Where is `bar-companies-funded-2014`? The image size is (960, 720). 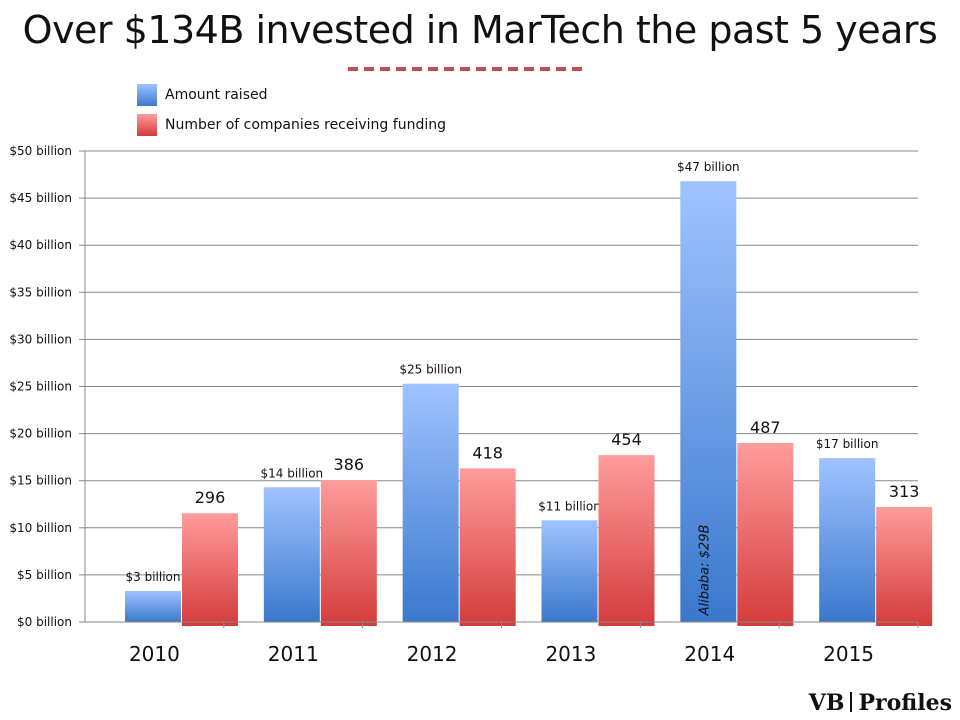
bar-companies-funded-2014 is located at coordinates (765, 534).